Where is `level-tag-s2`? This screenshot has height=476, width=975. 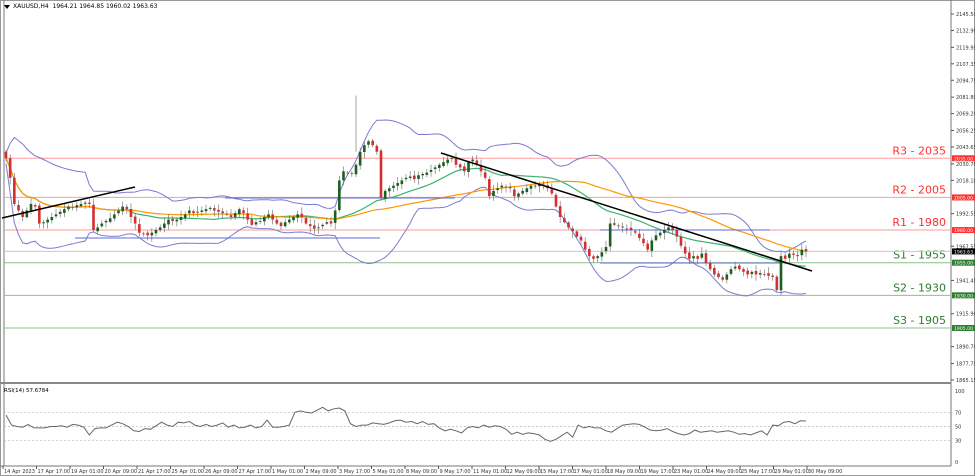
level-tag-s2 is located at coordinates (963, 295).